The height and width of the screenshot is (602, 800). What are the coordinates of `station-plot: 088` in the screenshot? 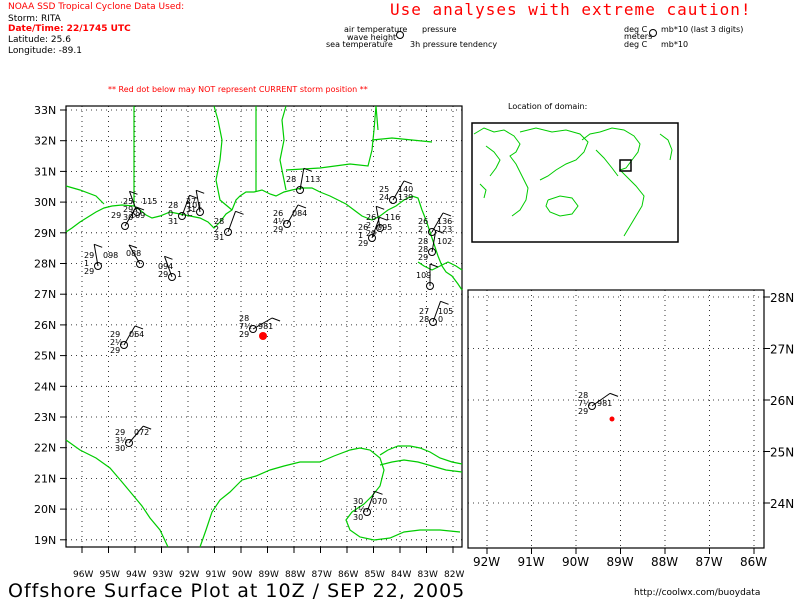 It's located at (135, 256).